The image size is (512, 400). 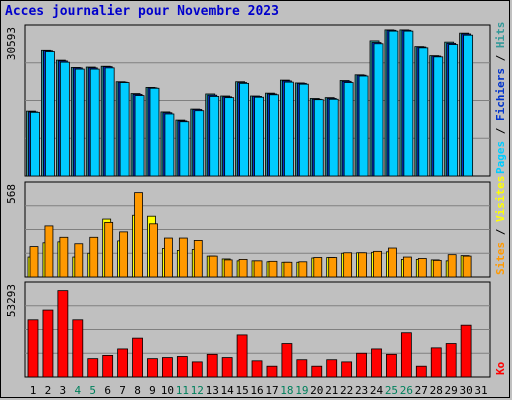 I want to click on x-tick-label-17: 17, so click(x=271, y=390).